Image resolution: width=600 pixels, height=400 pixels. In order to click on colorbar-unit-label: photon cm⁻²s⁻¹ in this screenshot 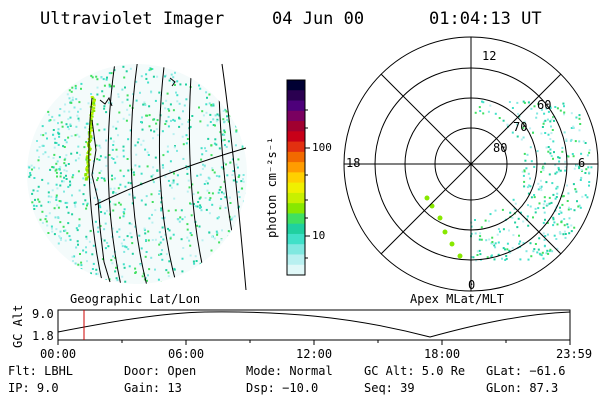, I will do `click(272, 187)`.